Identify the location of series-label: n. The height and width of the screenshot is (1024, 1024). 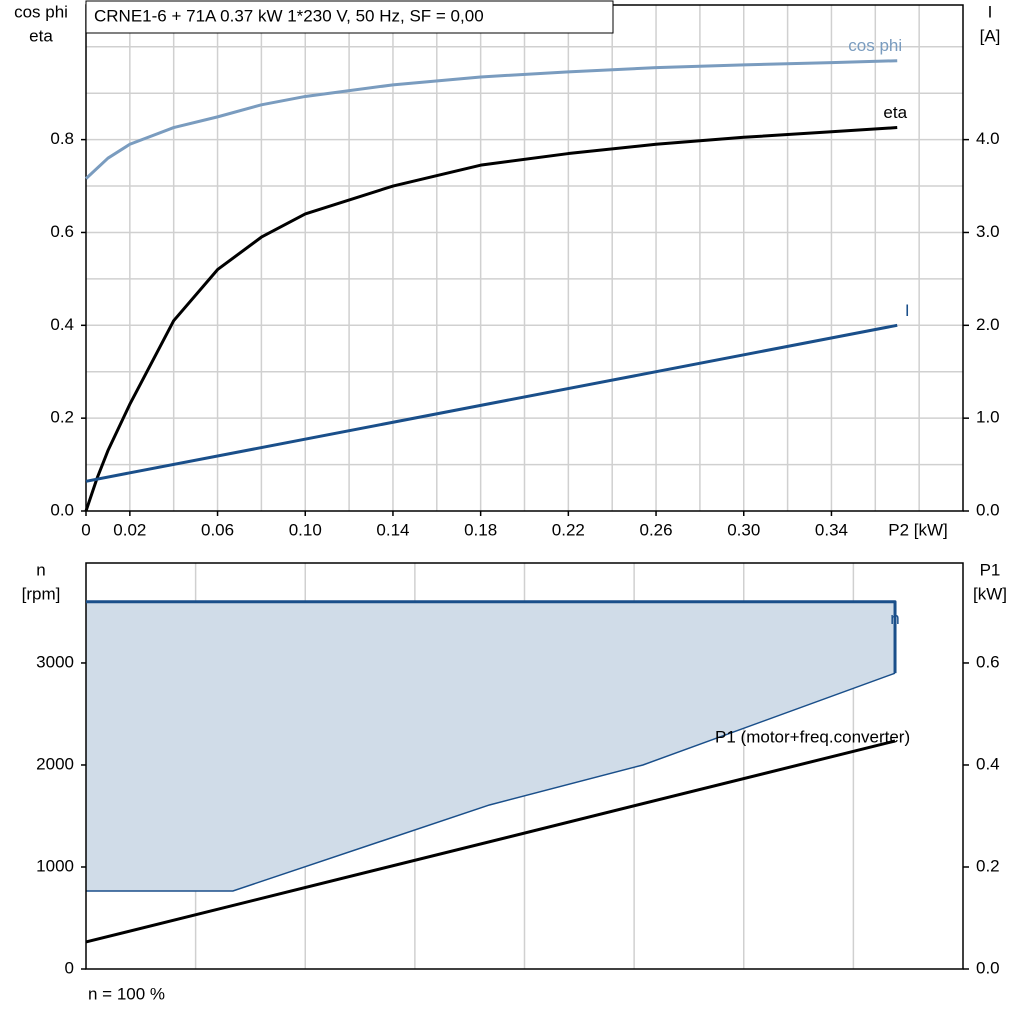
(894, 618).